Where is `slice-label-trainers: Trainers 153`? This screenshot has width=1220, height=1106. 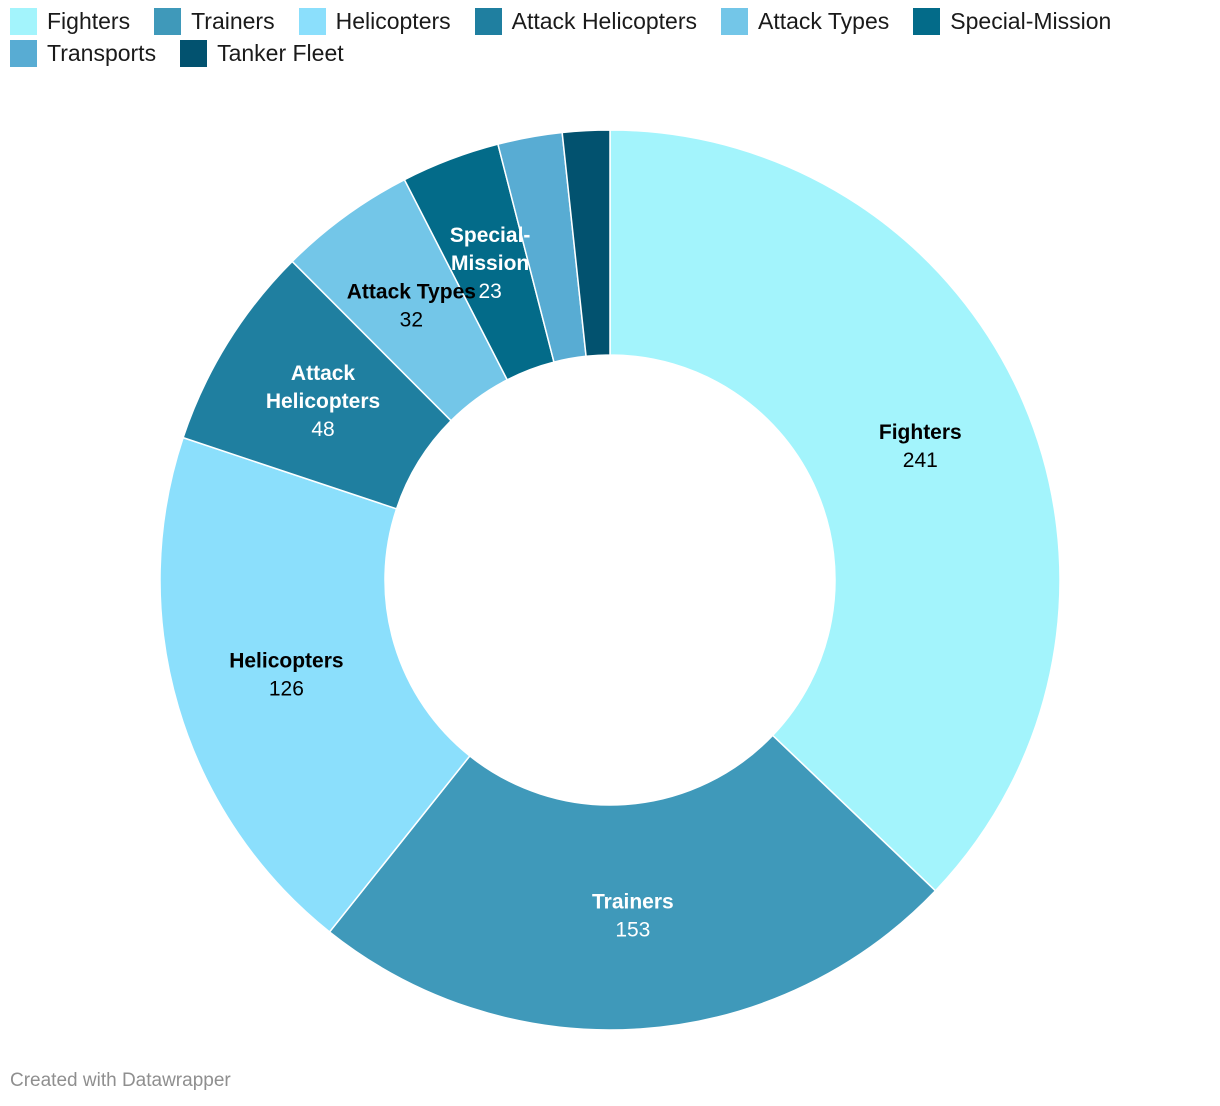
slice-label-trainers: Trainers 153 is located at coordinates (633, 915).